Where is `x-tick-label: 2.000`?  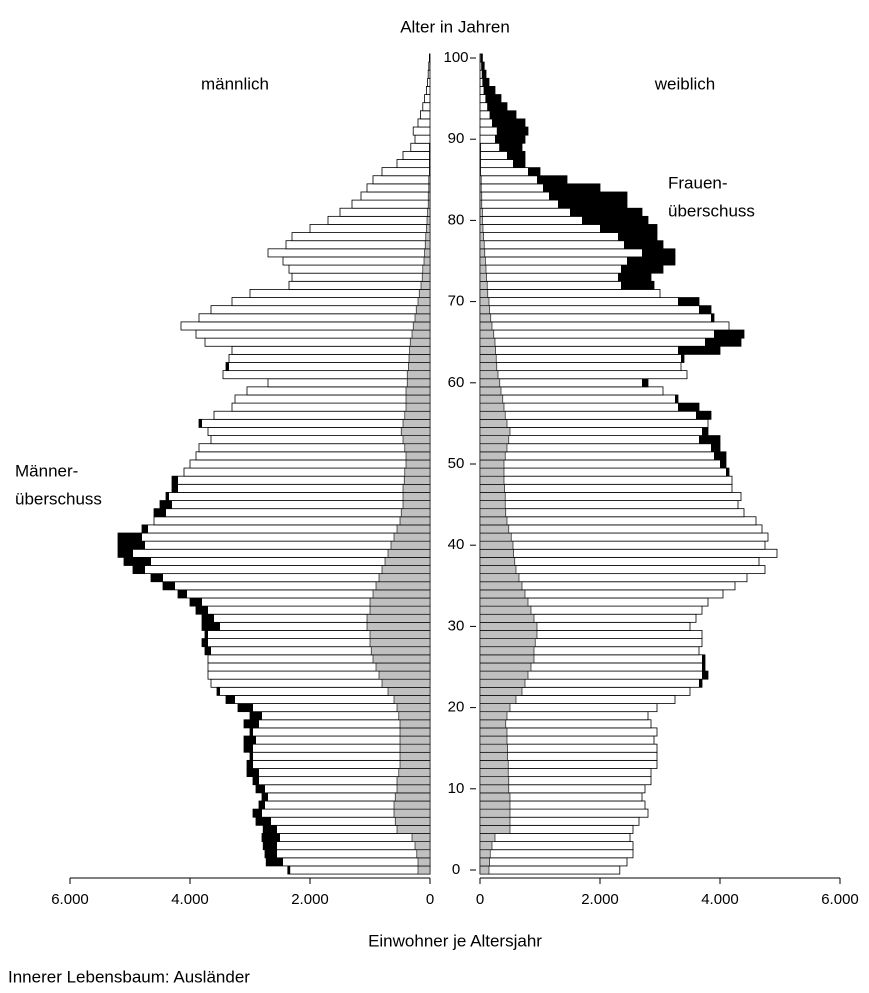 x-tick-label: 2.000 is located at coordinates (310, 899).